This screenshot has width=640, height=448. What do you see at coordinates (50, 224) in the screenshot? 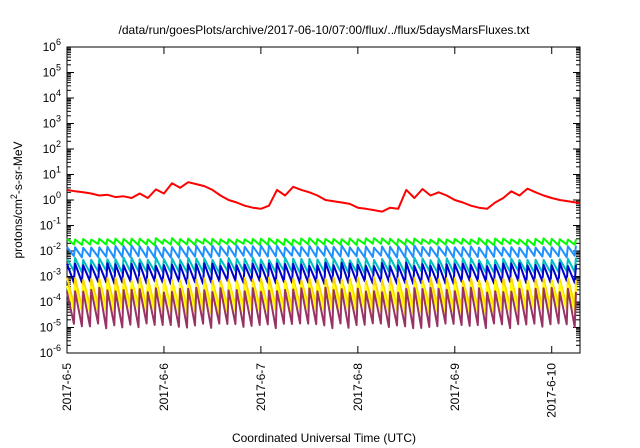
I see `y-tick-label: 10⁻¹` at bounding box center [50, 224].